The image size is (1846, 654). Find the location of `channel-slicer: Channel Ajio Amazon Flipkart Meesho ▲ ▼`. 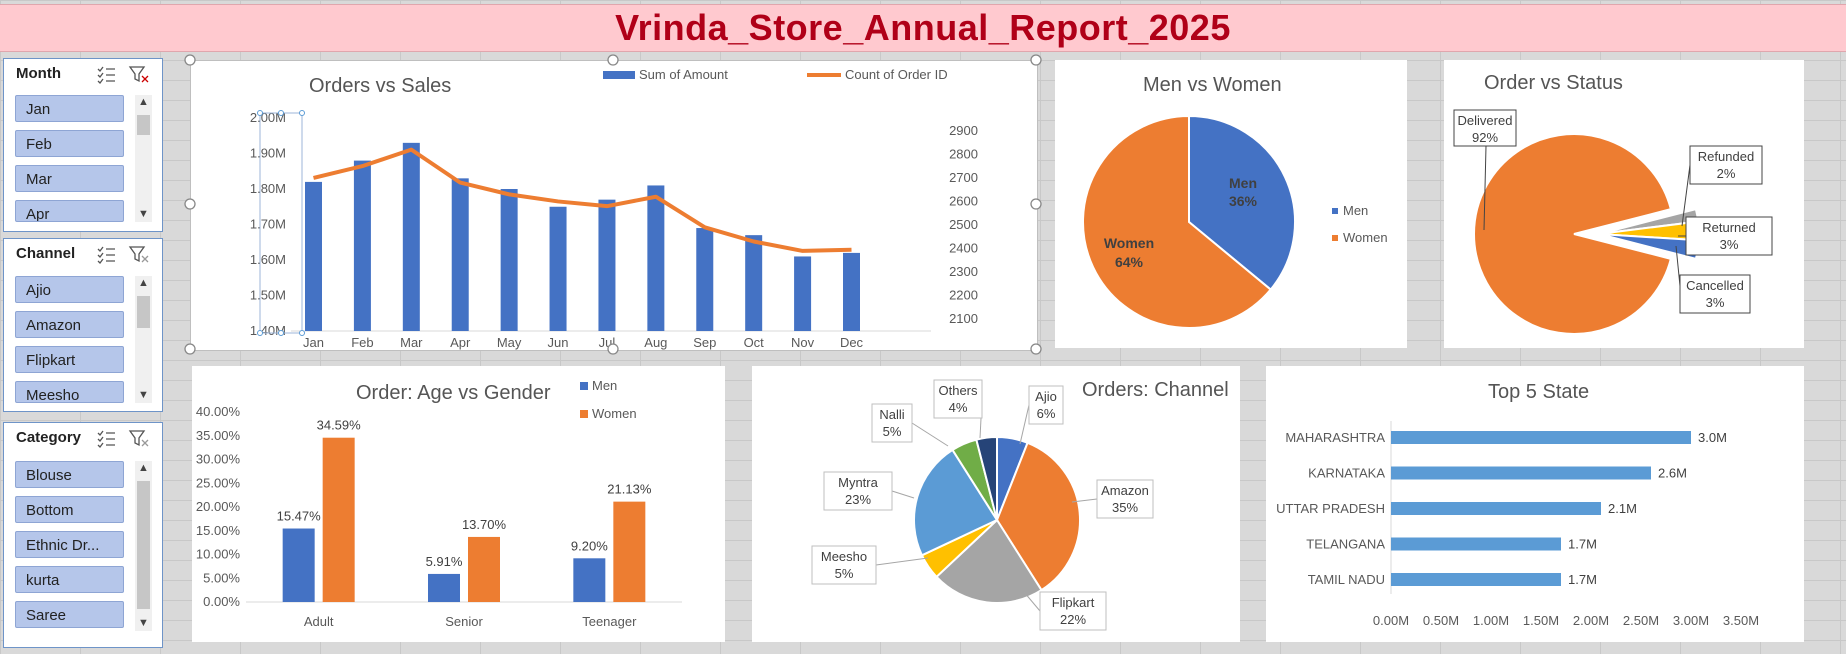

channel-slicer: Channel Ajio Amazon Flipkart Meesho ▲ ▼ is located at coordinates (83, 325).